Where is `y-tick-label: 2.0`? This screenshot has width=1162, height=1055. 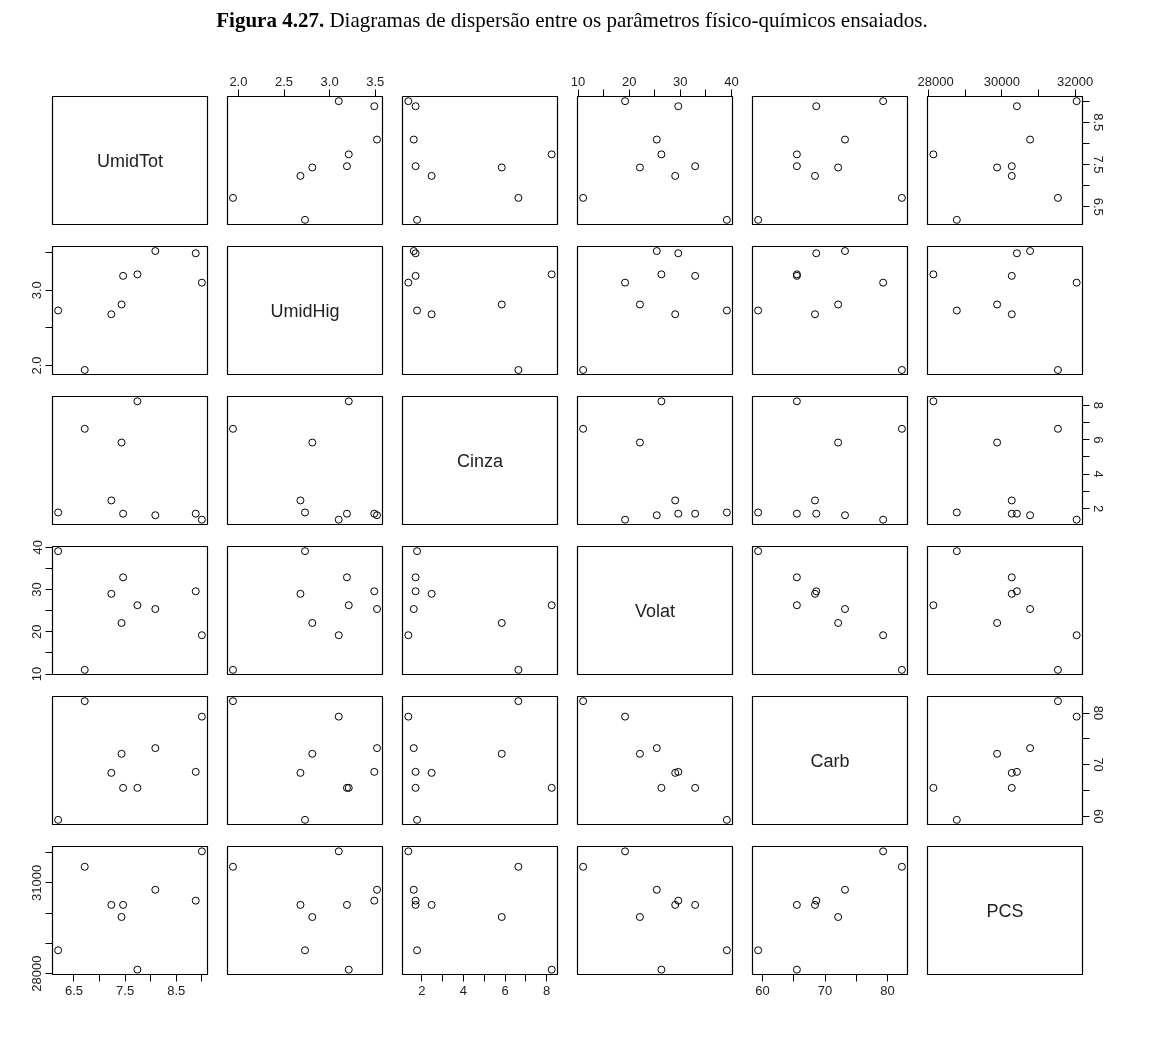
y-tick-label: 2.0 is located at coordinates (37, 365).